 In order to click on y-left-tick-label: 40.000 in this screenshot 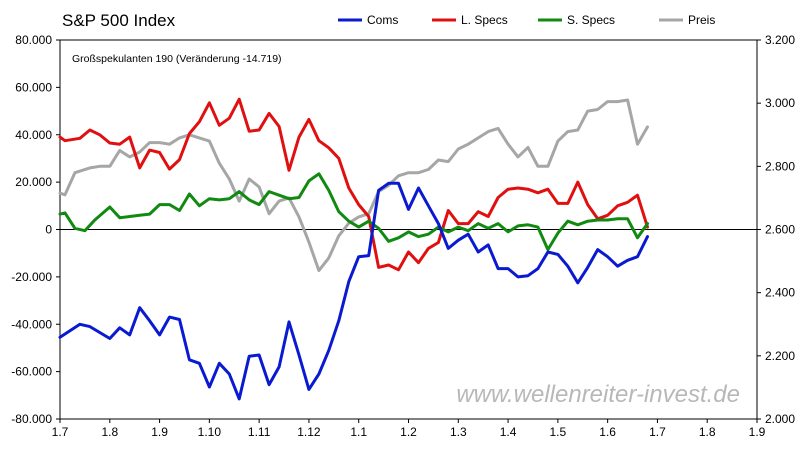, I will do `click(33, 135)`.